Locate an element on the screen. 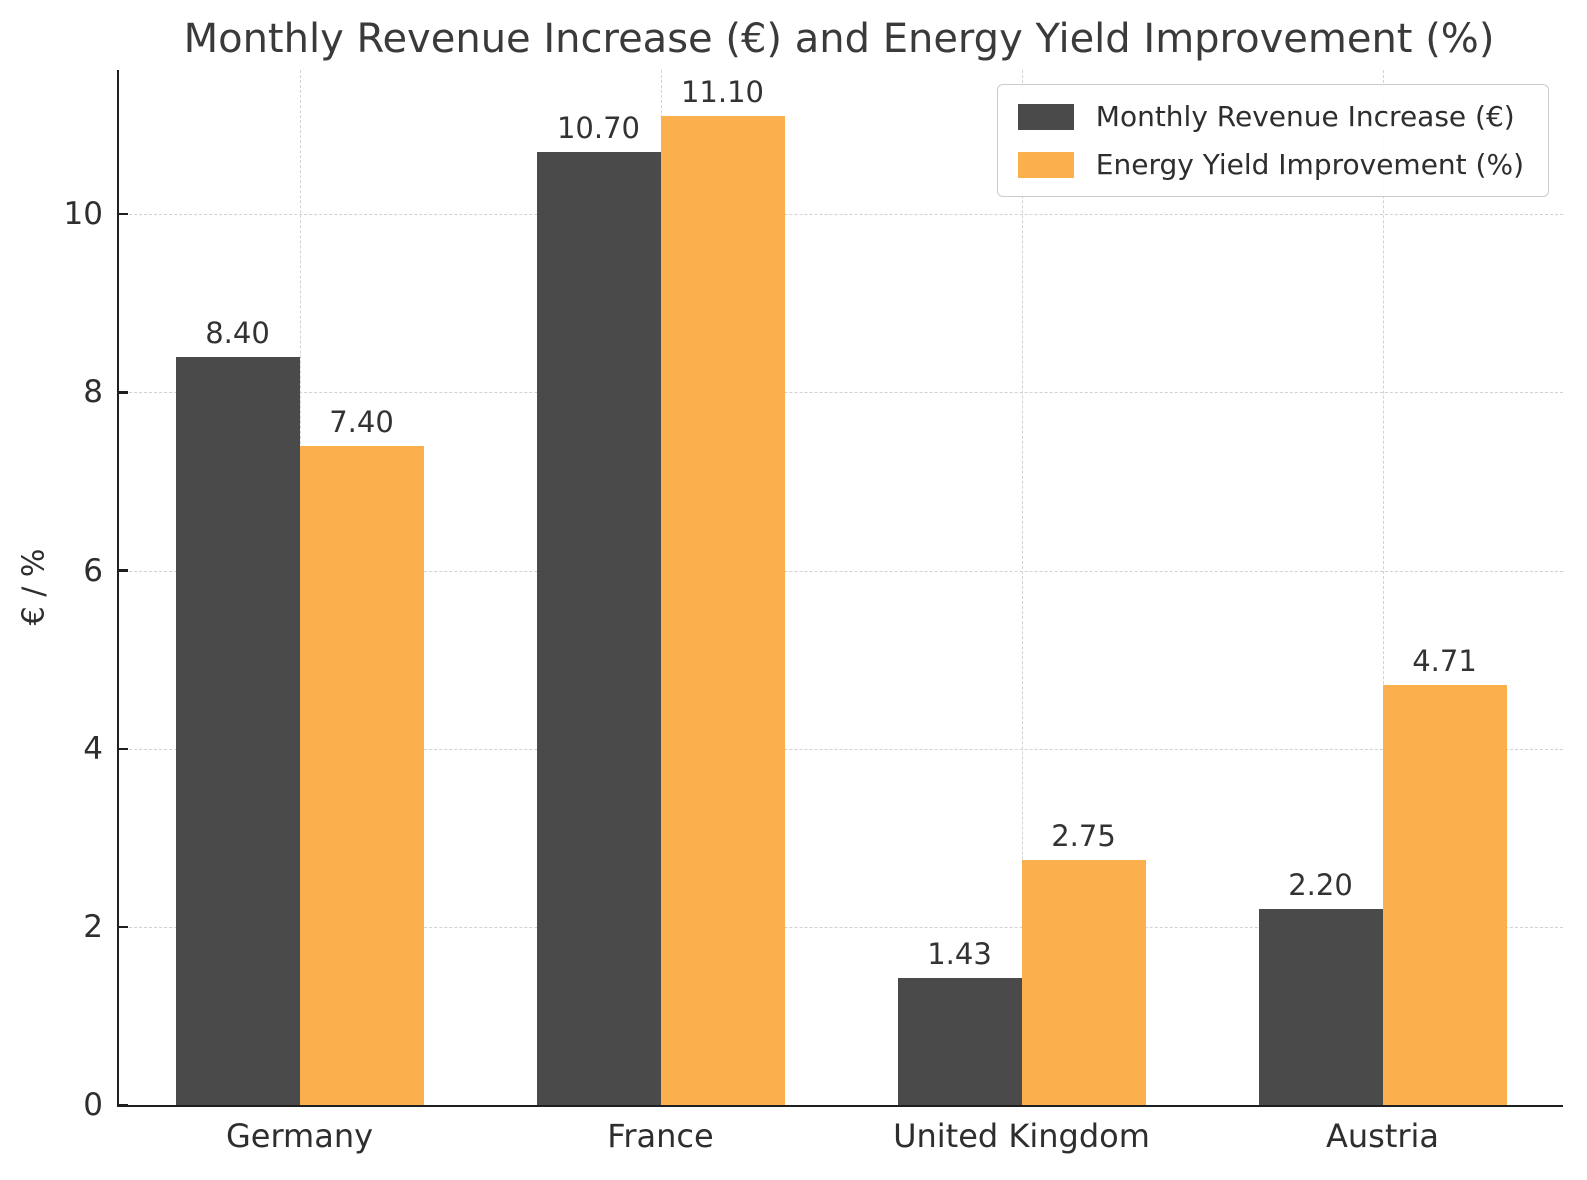 This screenshot has width=1587, height=1180. bar-value-label: 2.75 is located at coordinates (1083, 836).